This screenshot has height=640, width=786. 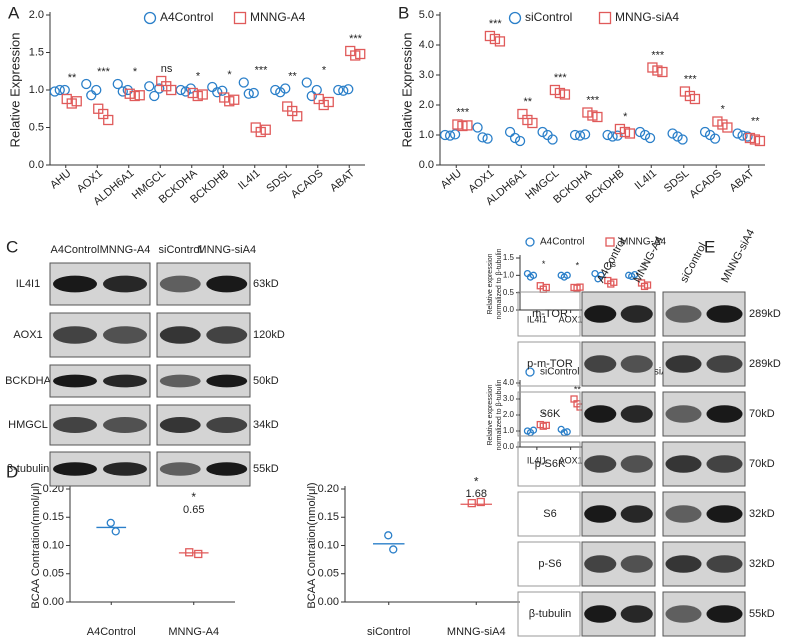 I want to click on panel-label: C, so click(x=12, y=246).